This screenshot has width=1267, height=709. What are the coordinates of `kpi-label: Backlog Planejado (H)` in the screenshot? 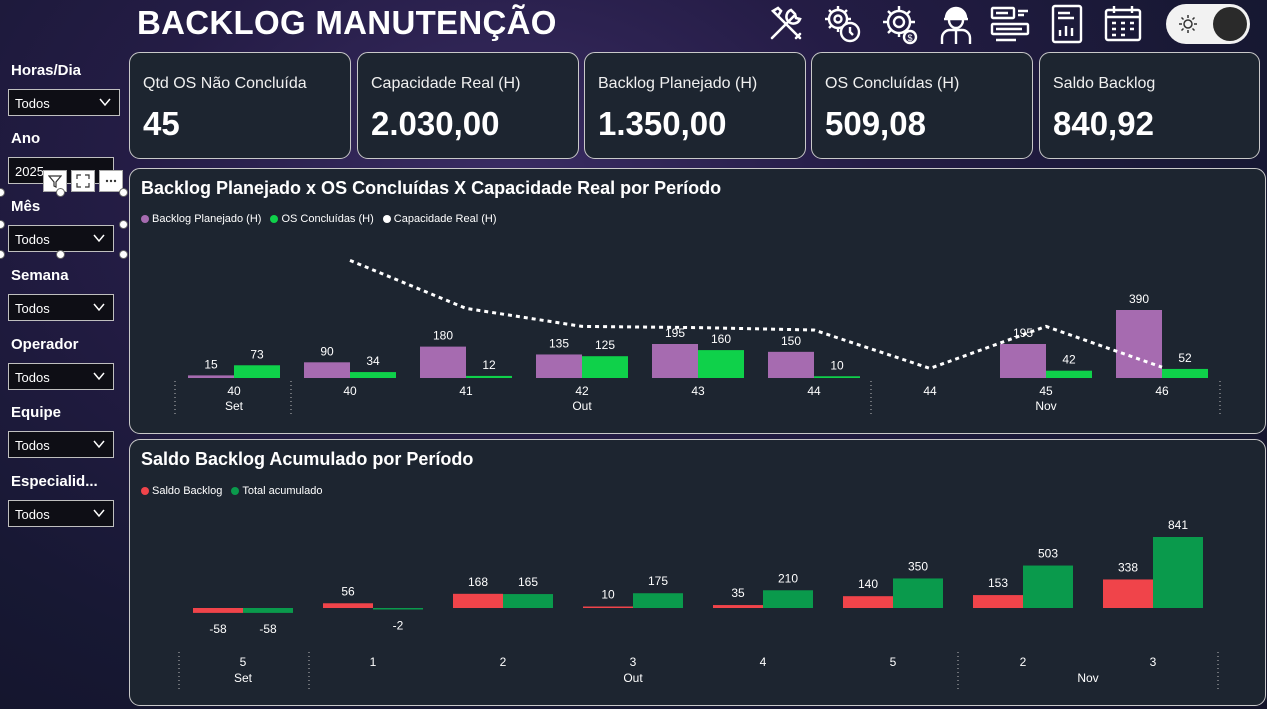 It's located at (678, 83).